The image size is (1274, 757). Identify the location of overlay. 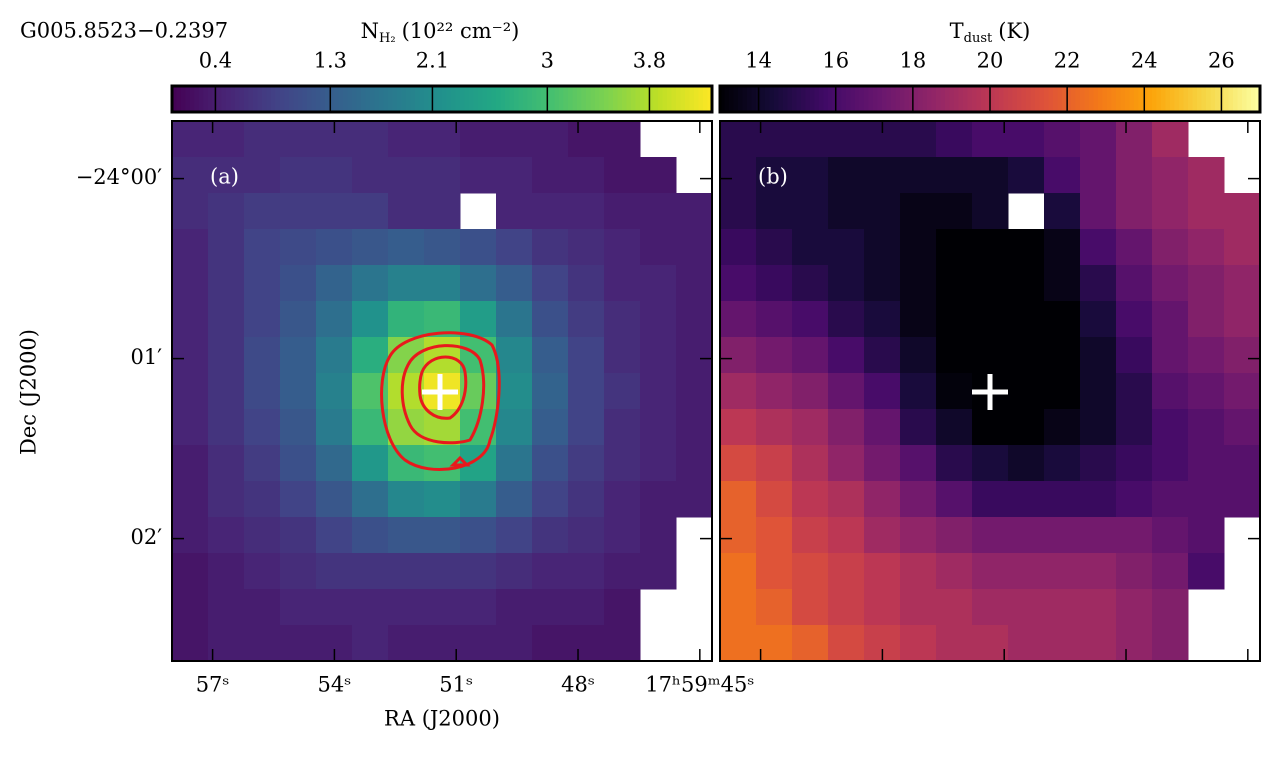
(694, 401).